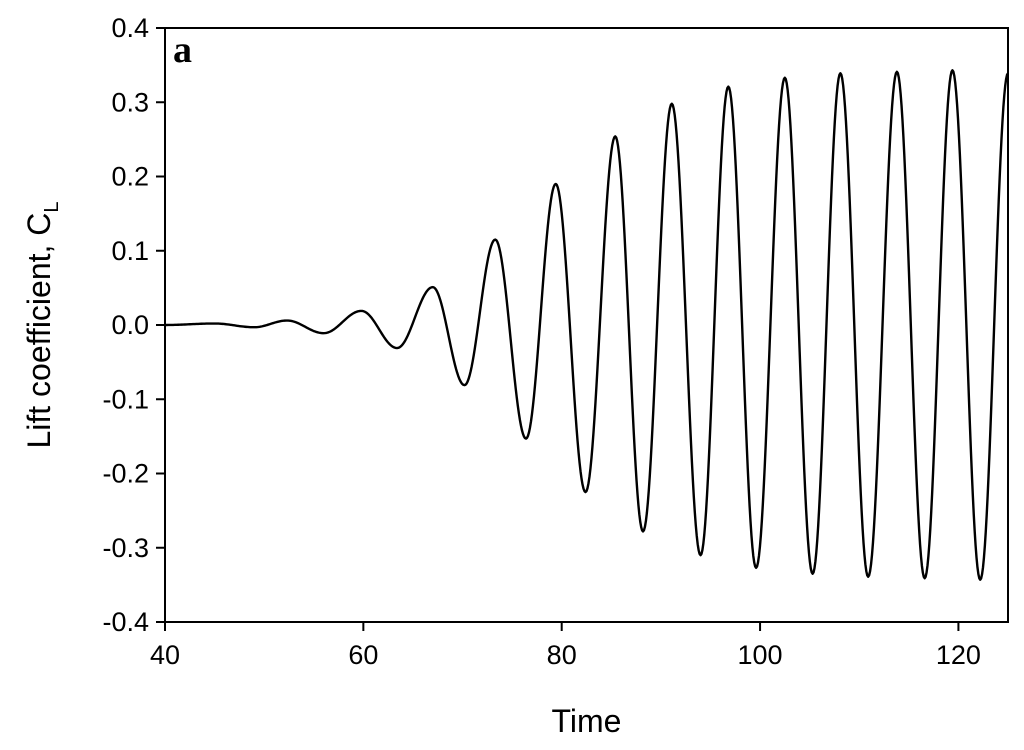 Image resolution: width=1024 pixels, height=750 pixels. What do you see at coordinates (165, 655) in the screenshot?
I see `x-tick-label: 40` at bounding box center [165, 655].